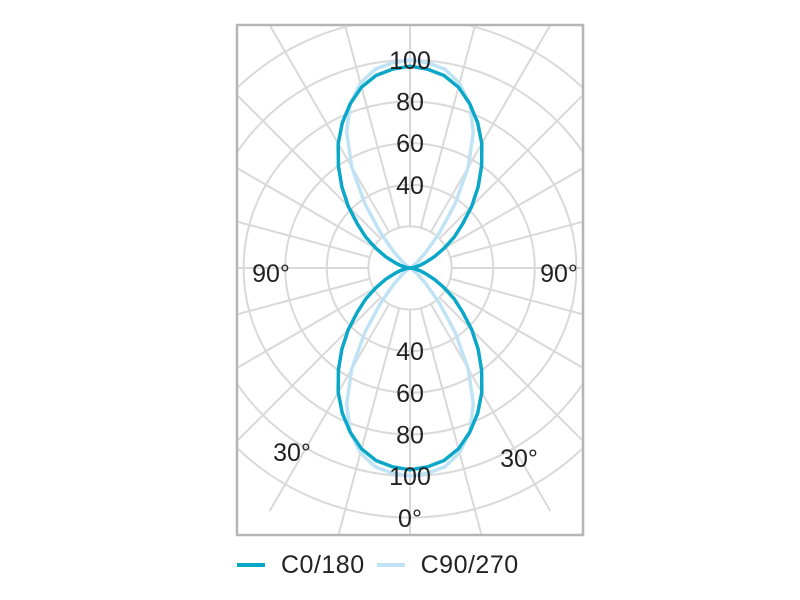 This screenshot has width=800, height=600. What do you see at coordinates (410, 352) in the screenshot?
I see `radial-tick-lower-40: 40` at bounding box center [410, 352].